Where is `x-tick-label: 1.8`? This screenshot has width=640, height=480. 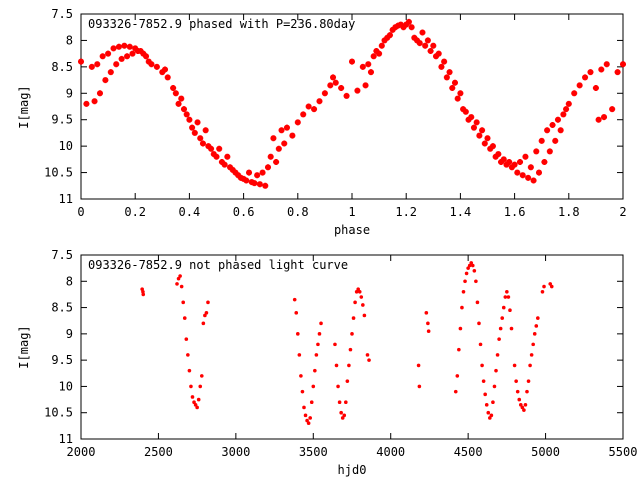 x-tick-label: 1.8 is located at coordinates (569, 212).